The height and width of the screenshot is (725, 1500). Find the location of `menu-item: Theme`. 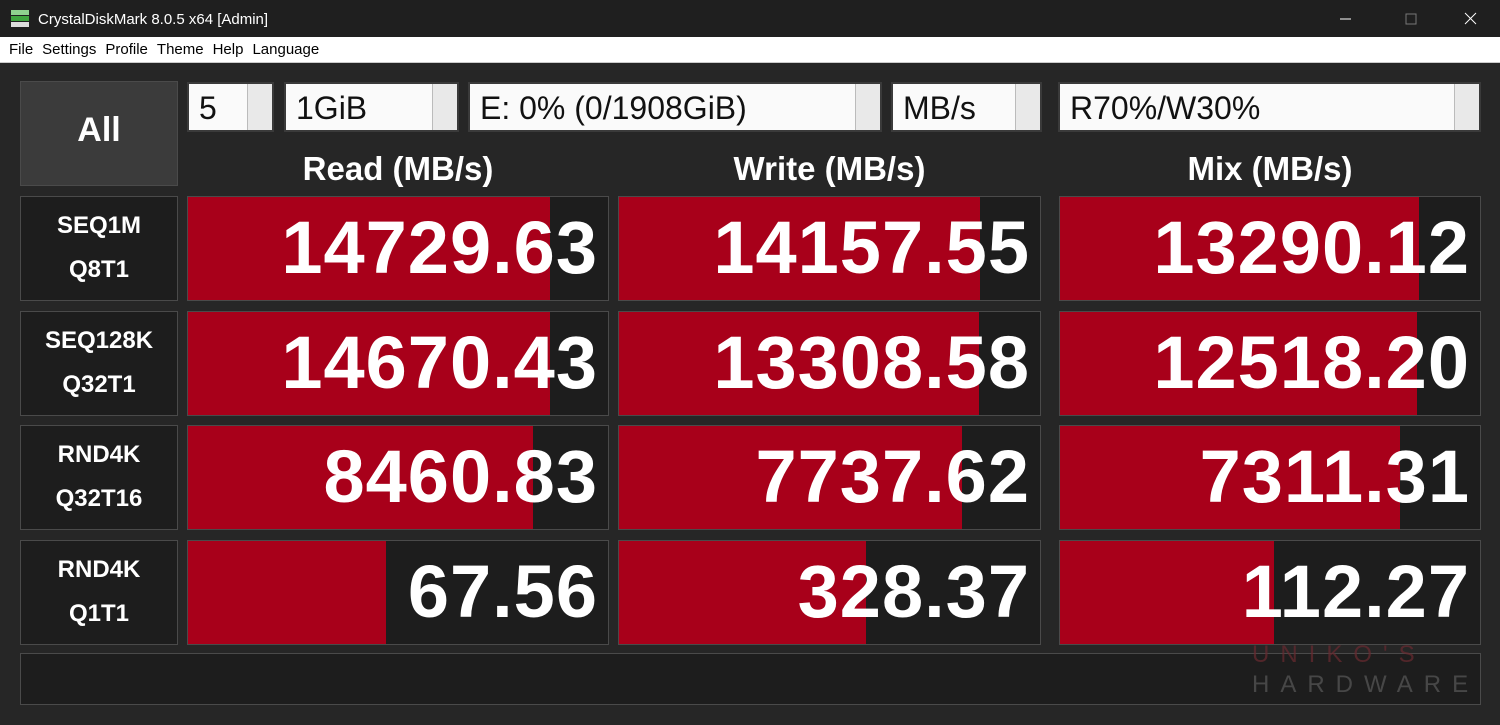

menu-item: Theme is located at coordinates (180, 49).